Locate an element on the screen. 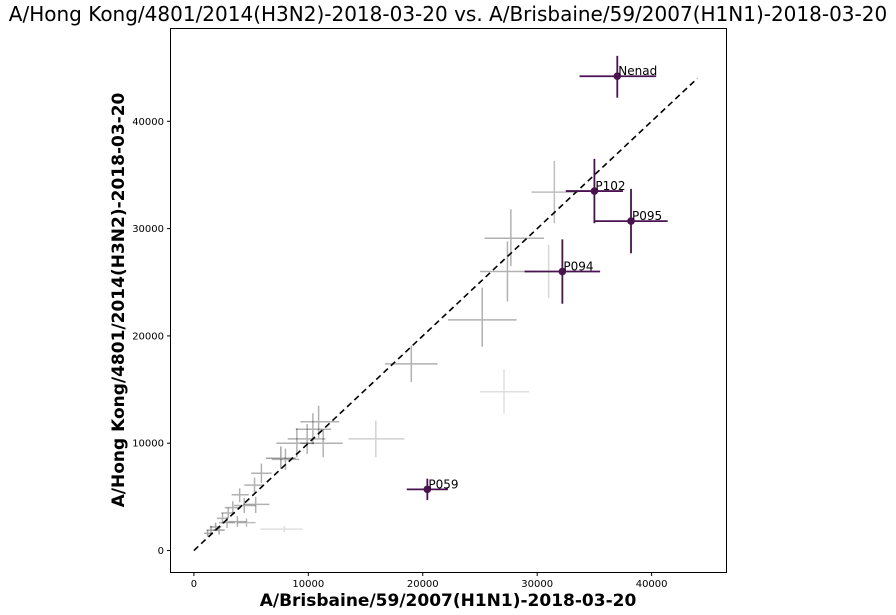 The image size is (896, 615). highlight-point-nenad: Nenad is located at coordinates (618, 76).